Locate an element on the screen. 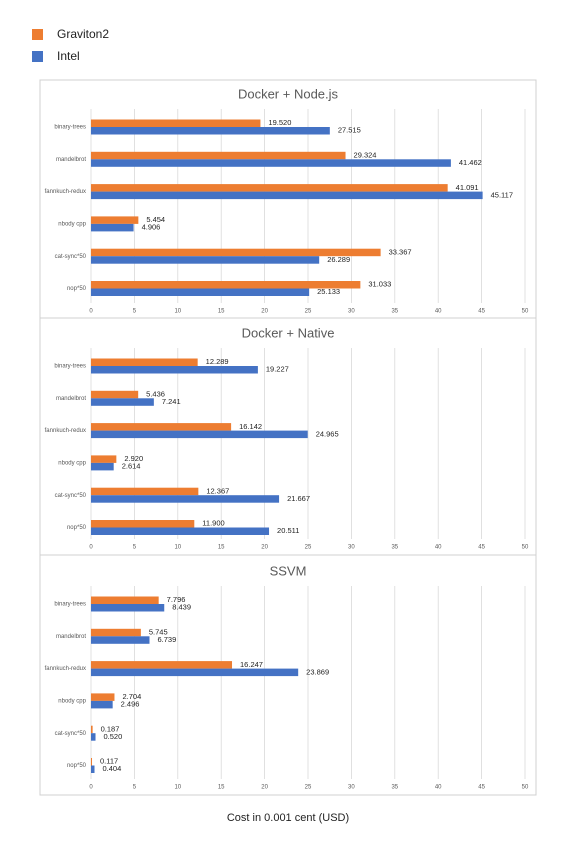 The height and width of the screenshot is (849, 576). x-axis-label: Cost in 0.001 cent (USD) is located at coordinates (288, 818).